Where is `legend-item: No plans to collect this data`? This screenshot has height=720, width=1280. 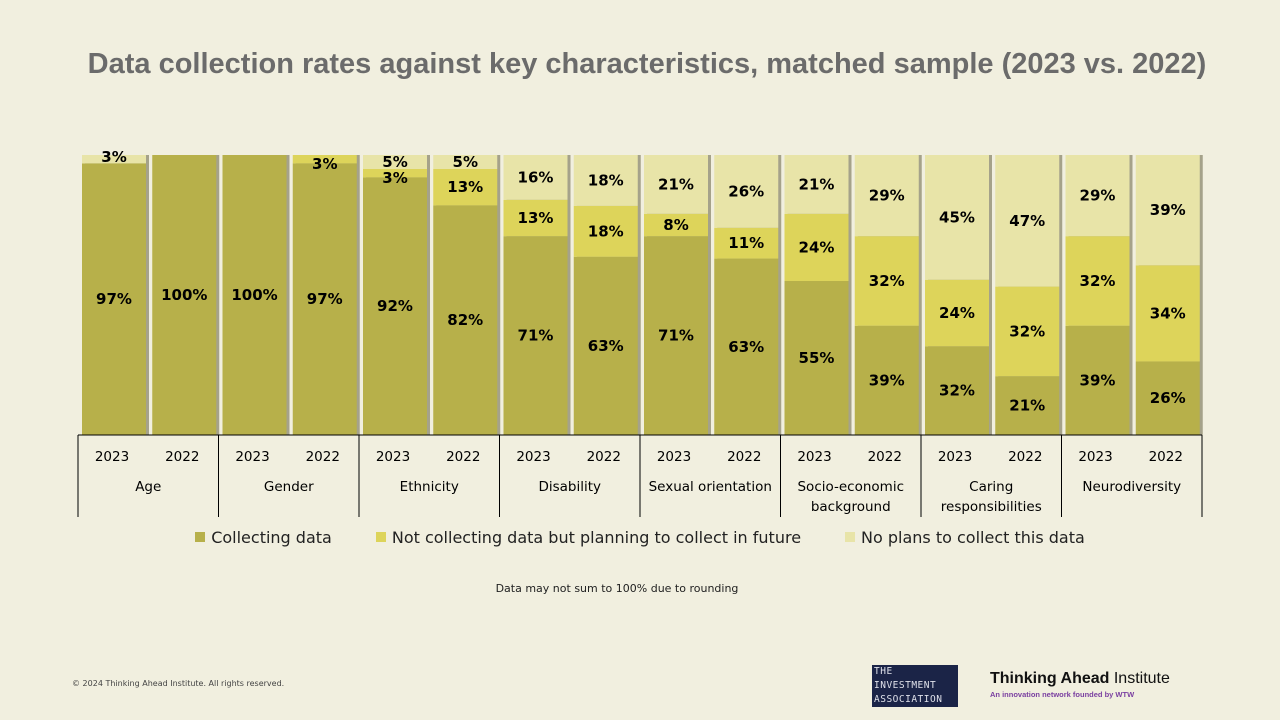
legend-item: No plans to collect this data is located at coordinates (965, 537).